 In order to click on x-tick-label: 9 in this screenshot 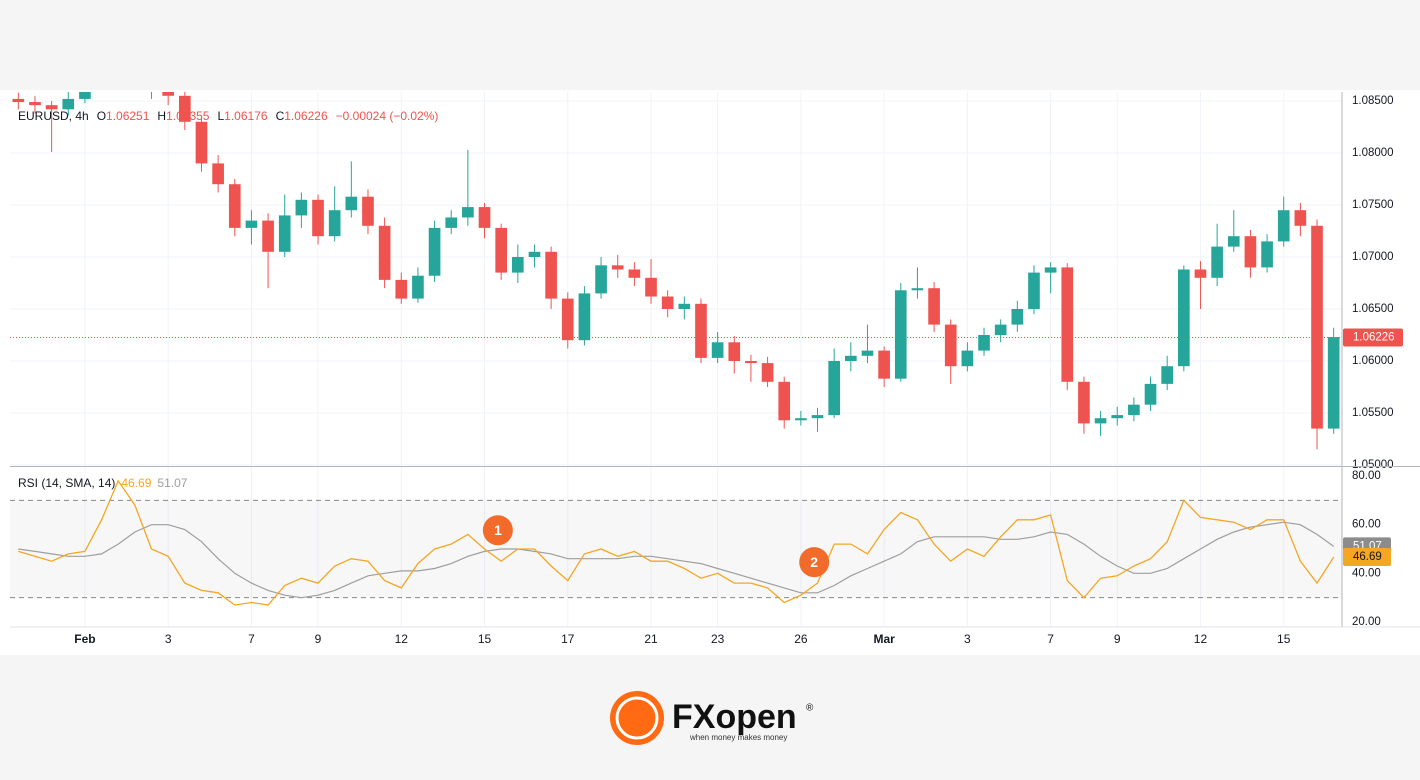, I will do `click(318, 639)`.